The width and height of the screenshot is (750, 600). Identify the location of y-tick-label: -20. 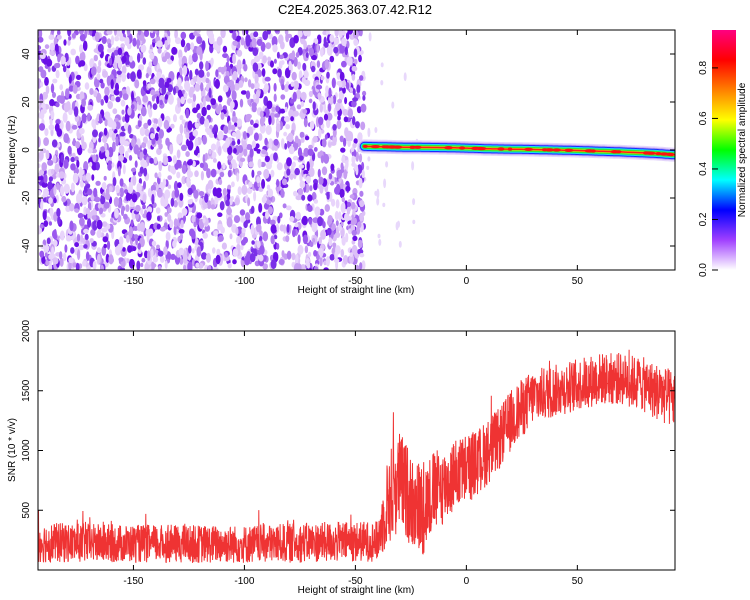
(26, 197).